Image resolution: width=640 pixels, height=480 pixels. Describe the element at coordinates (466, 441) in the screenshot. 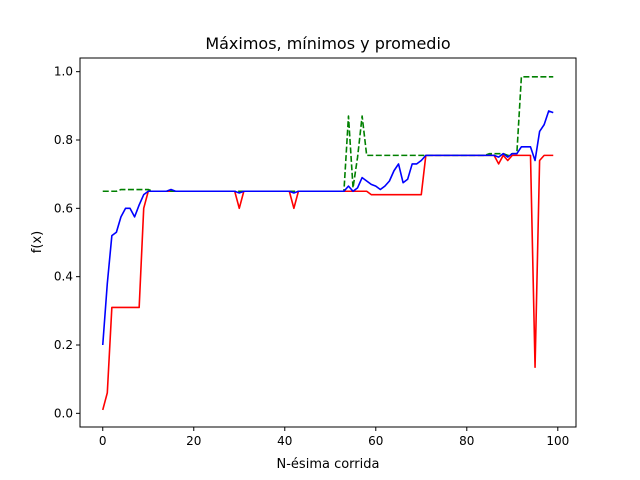

I see `x-tick-label: 80` at that location.